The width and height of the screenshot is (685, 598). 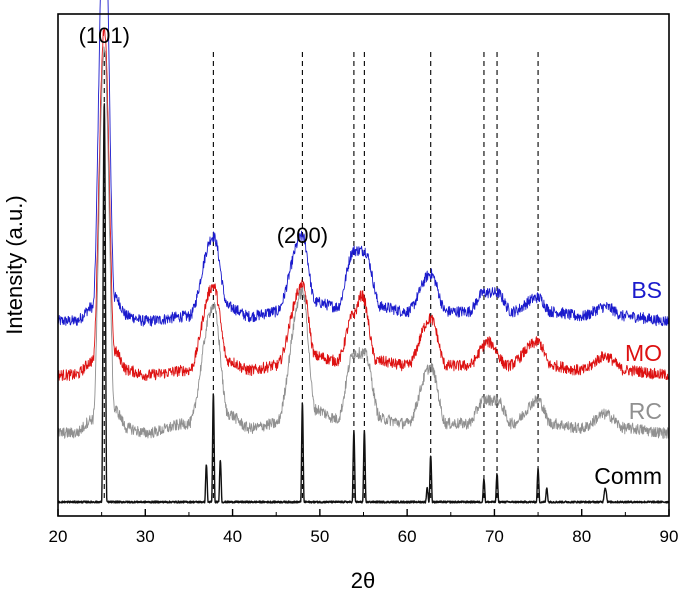 What do you see at coordinates (319, 536) in the screenshot?
I see `x-tick-label: 50` at bounding box center [319, 536].